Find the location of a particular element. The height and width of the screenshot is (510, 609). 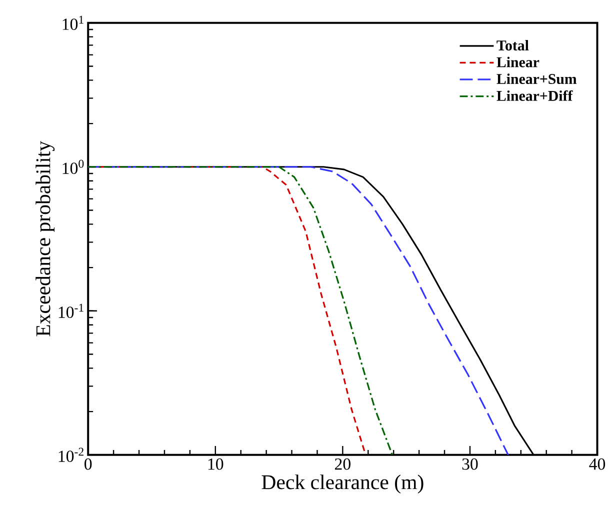

y-axis-title: Exceedance probability is located at coordinates (45, 238).